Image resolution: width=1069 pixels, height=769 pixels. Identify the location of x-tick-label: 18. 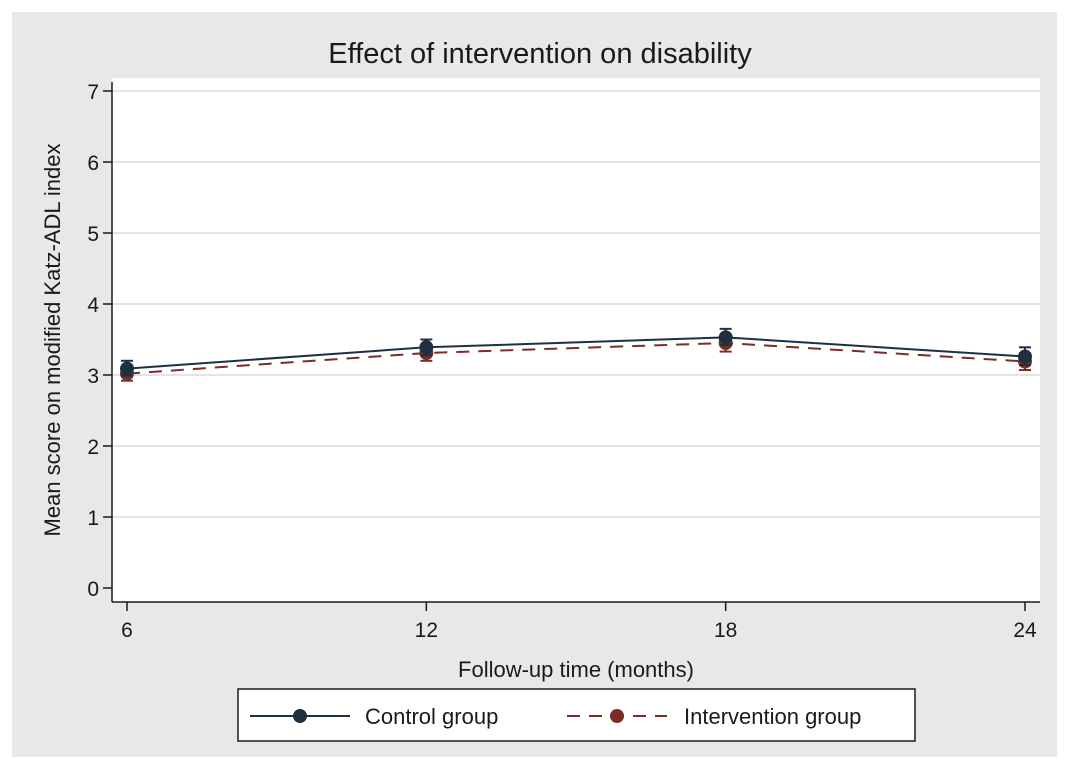
(725, 630).